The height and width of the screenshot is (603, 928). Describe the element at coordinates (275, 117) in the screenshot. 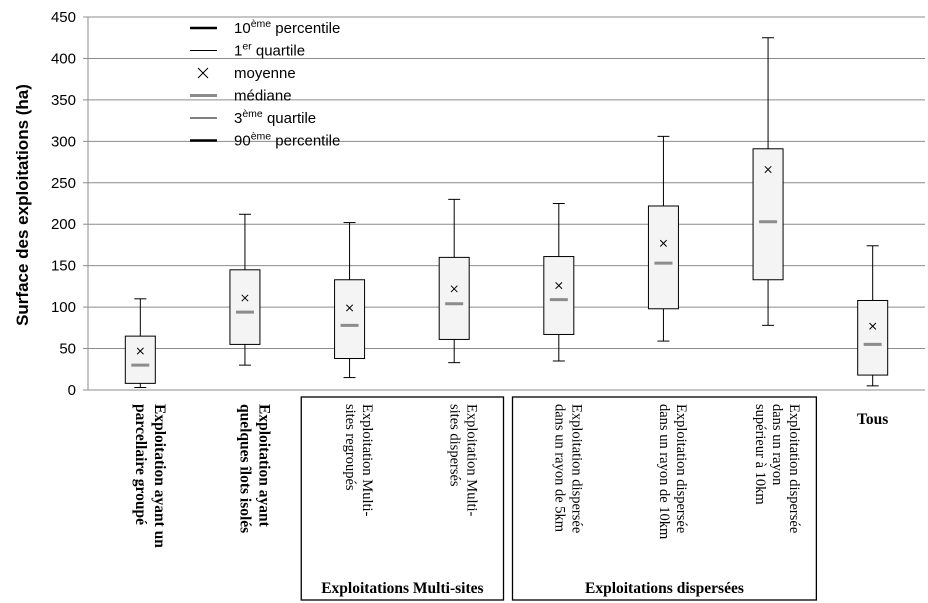

I see `legend-label: 3ème quartile` at that location.